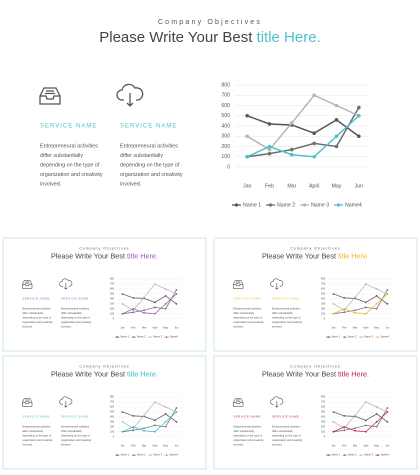 Image resolution: width=420 pixels, height=475 pixels. Describe the element at coordinates (323, 412) in the screenshot. I see `y-tick-label: 500` at that location.